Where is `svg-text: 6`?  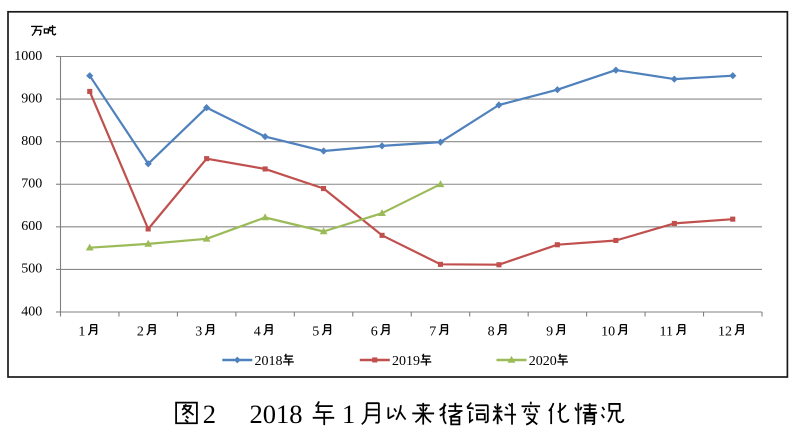 svg-text: 6 is located at coordinates (374, 332).